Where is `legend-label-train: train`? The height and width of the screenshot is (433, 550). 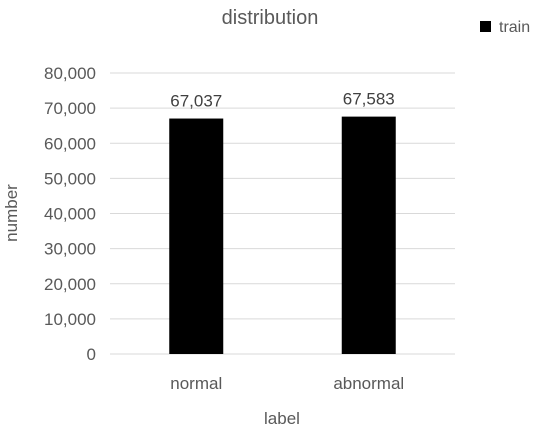 legend-label-train: train is located at coordinates (514, 27).